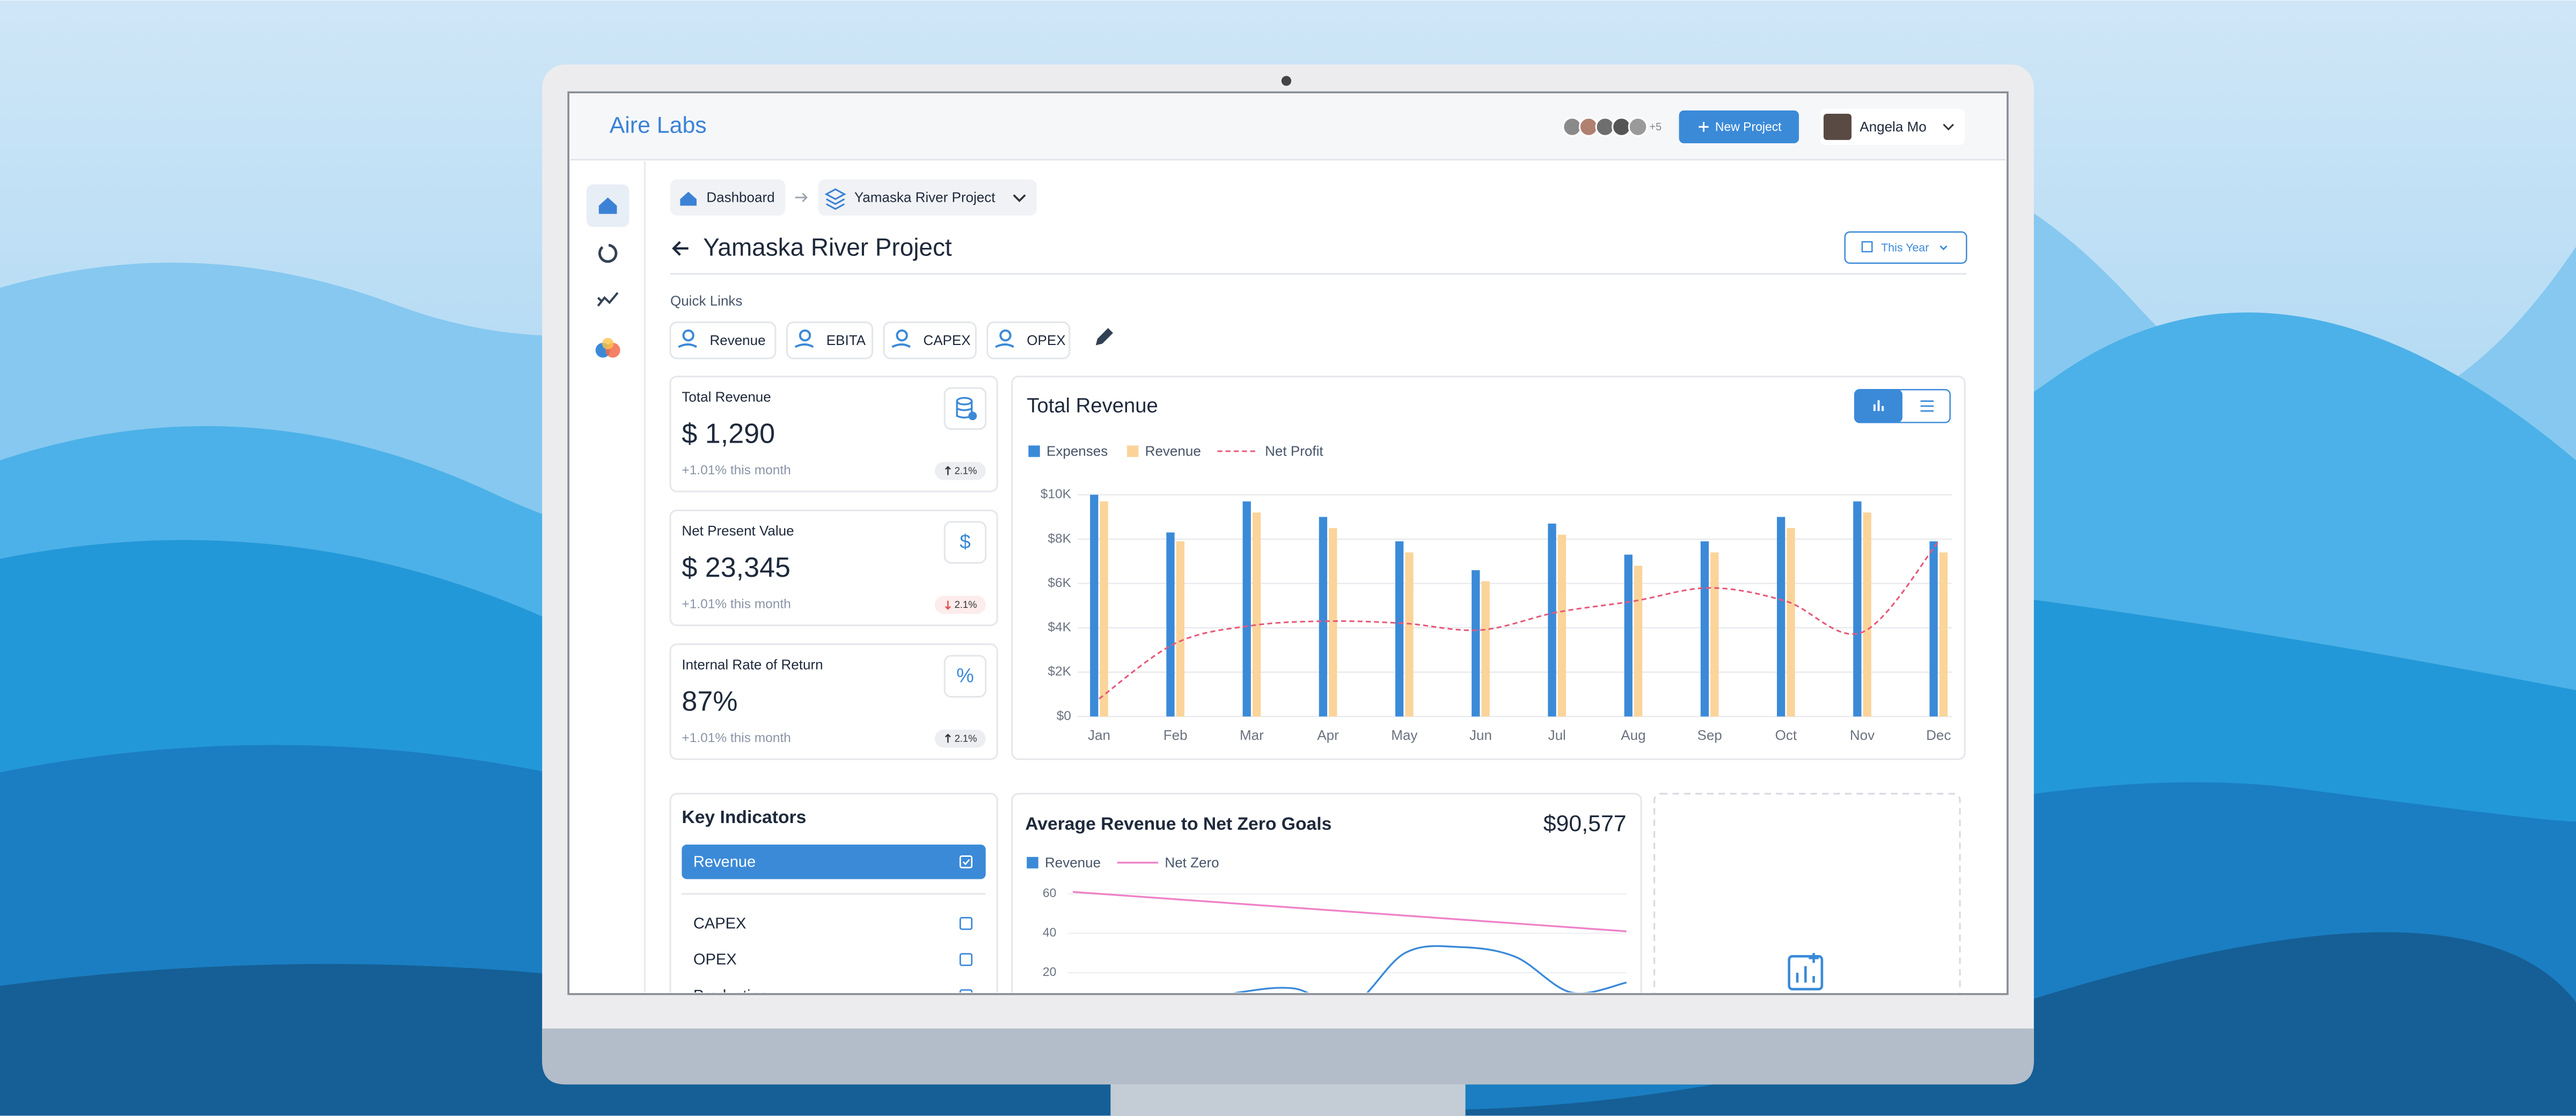 This screenshot has height=1116, width=2576. What do you see at coordinates (948, 738) in the screenshot?
I see `trend-arrow` at bounding box center [948, 738].